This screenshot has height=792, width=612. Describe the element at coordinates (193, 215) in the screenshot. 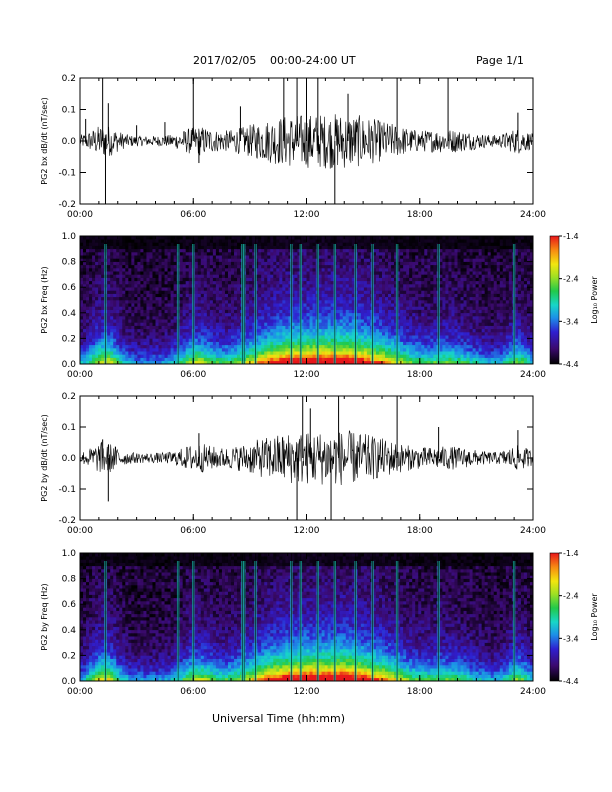

I see `x-tick-label: 06:00` at that location.